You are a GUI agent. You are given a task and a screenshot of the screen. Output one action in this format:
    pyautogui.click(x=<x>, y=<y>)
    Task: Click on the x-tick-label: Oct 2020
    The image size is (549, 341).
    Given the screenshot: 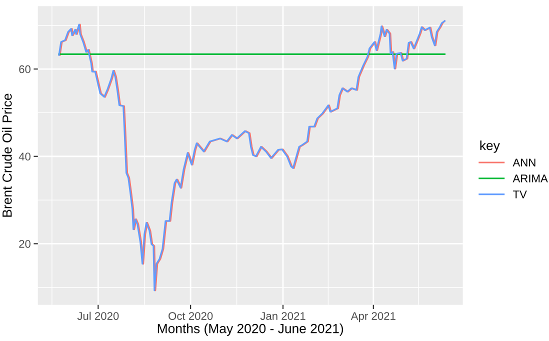 What is the action you would take?
    pyautogui.click(x=190, y=316)
    